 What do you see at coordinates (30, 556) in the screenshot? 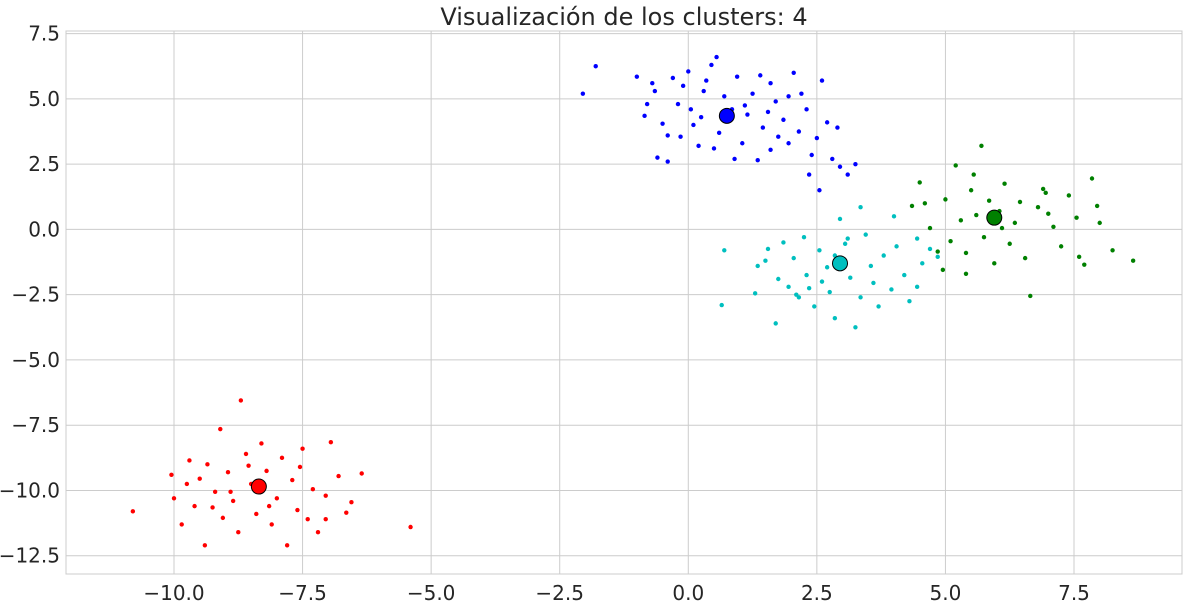
I see `y-tick-label: −12.5` at bounding box center [30, 556].